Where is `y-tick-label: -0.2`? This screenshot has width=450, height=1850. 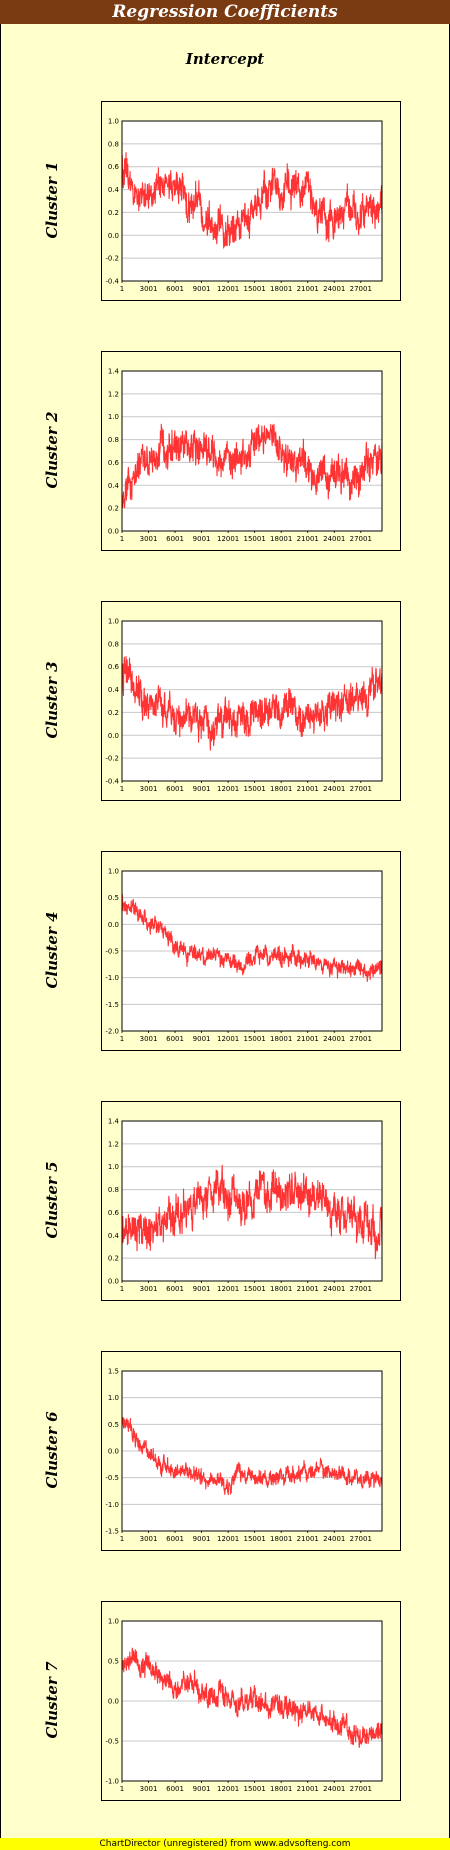 y-tick-label: -0.2 is located at coordinates (112, 259).